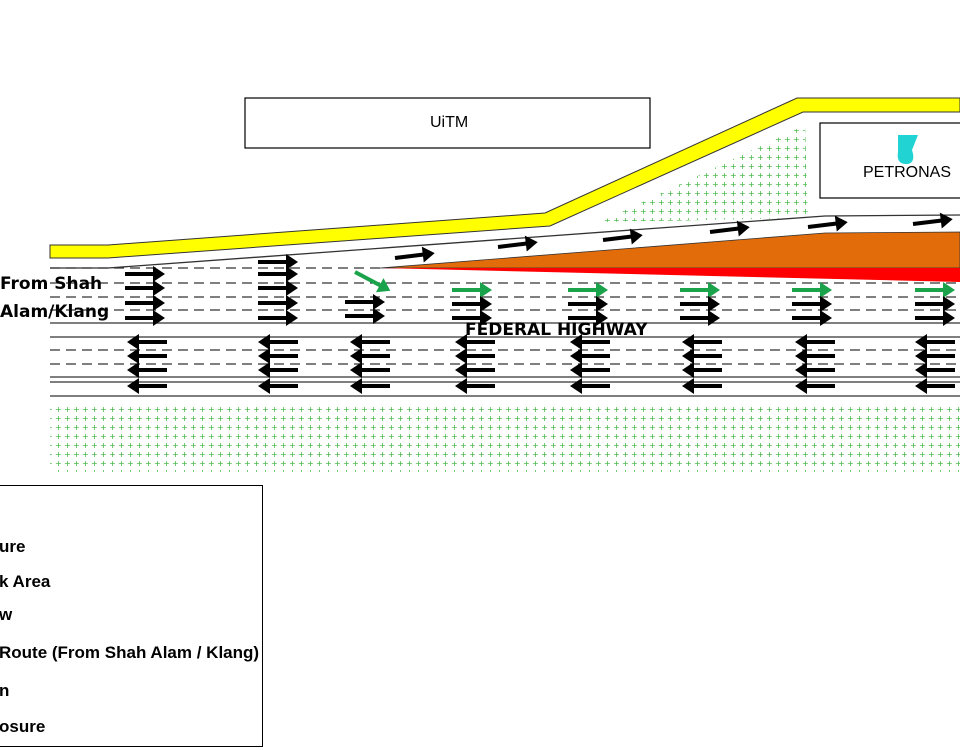  I want to click on ramp-edge, so click(505, 241).